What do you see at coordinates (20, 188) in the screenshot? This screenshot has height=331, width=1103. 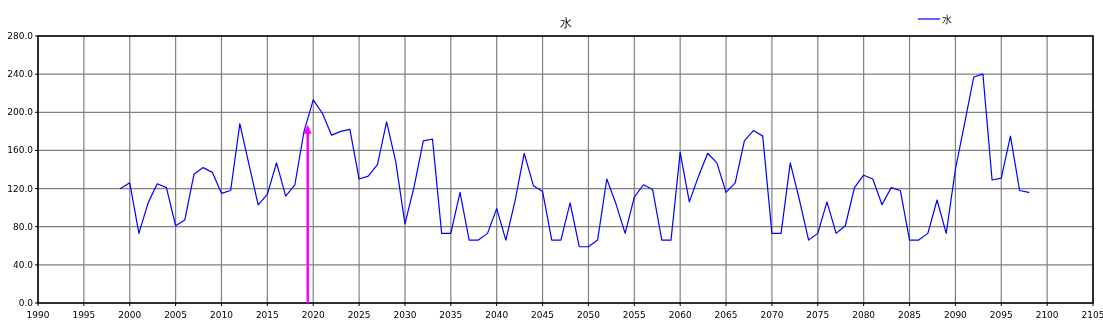 I see `y-tick-label: 120.0` at bounding box center [20, 188].